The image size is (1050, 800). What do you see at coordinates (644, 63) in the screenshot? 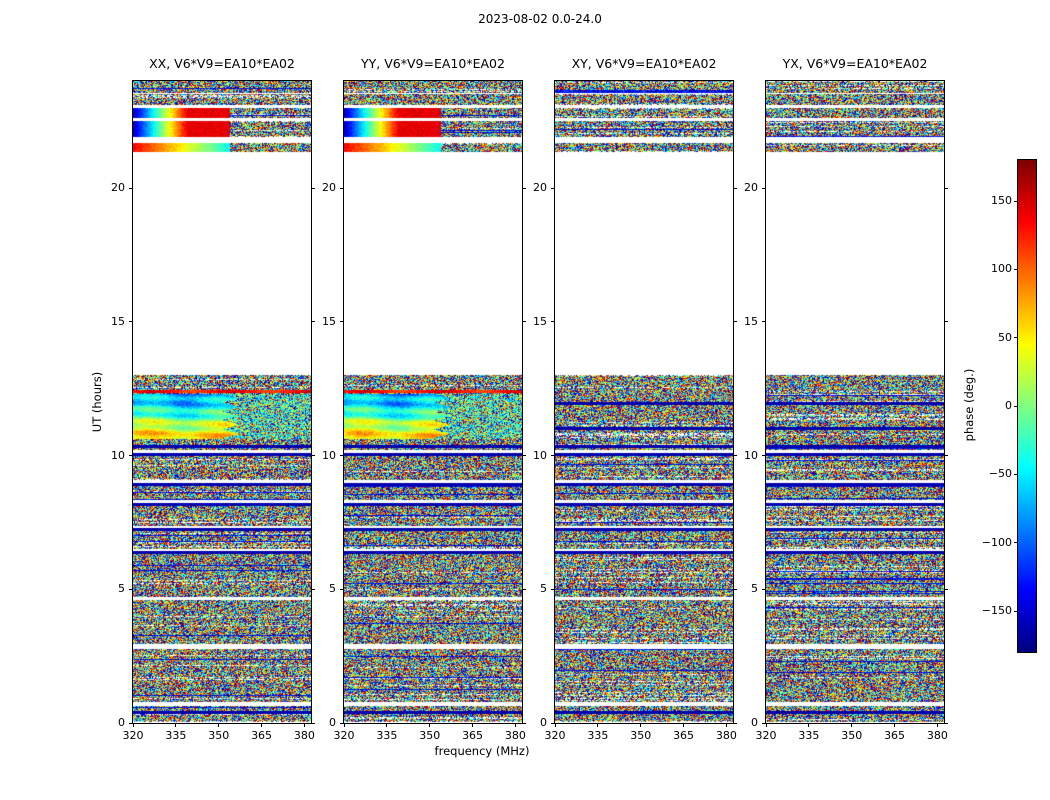
I see `panel-title-xy: XY, V6*V9=EA10*EA02` at bounding box center [644, 63].